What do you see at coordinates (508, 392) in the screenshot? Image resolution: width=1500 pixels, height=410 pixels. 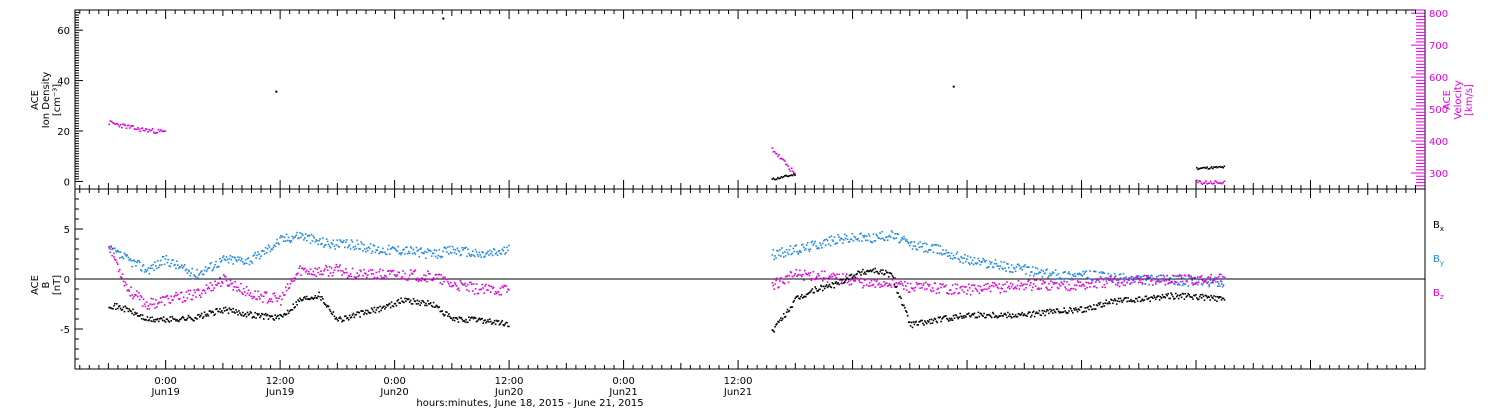 I see `day-tick-label: Jun20` at bounding box center [508, 392].